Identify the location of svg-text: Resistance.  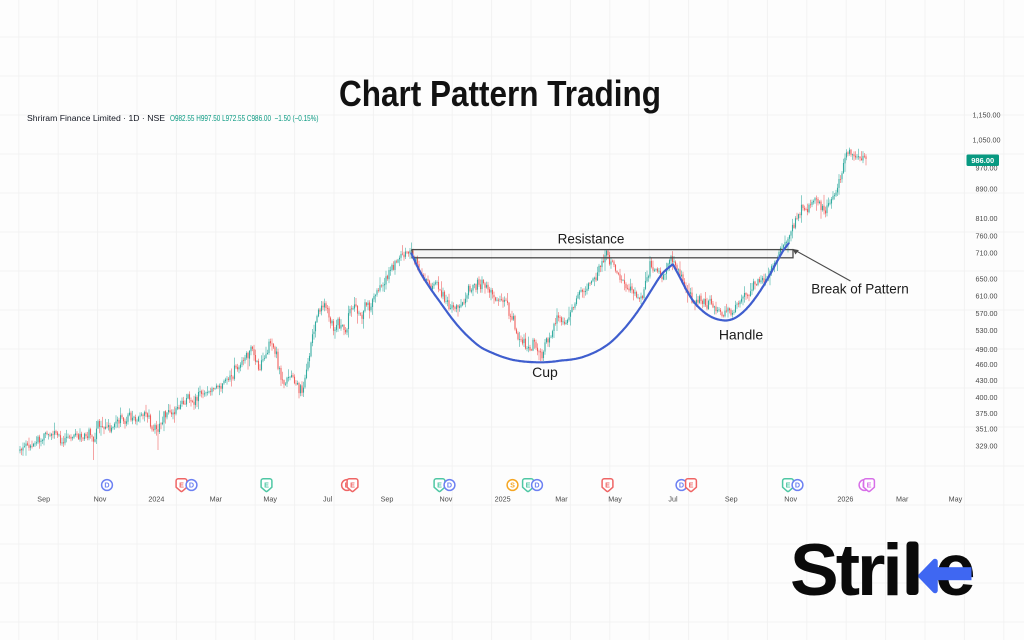
(591, 239).